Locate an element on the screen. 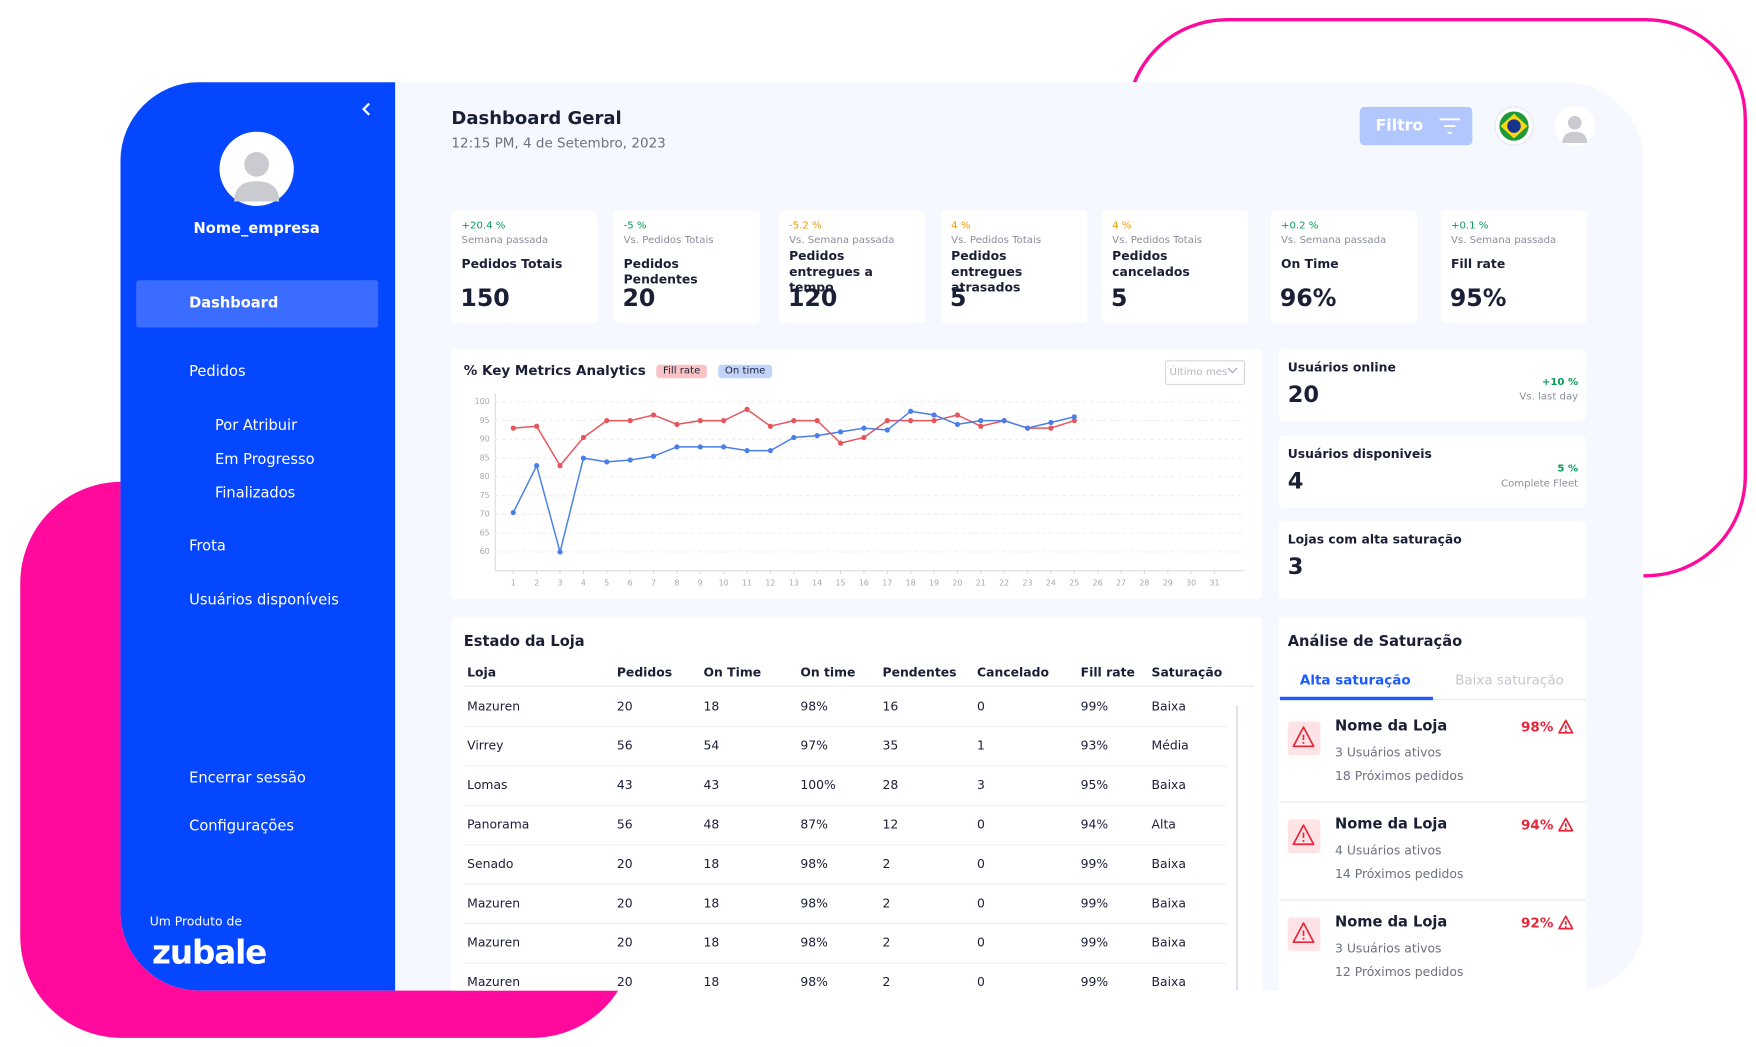  stat-compare: Complete Fleet is located at coordinates (1540, 483).